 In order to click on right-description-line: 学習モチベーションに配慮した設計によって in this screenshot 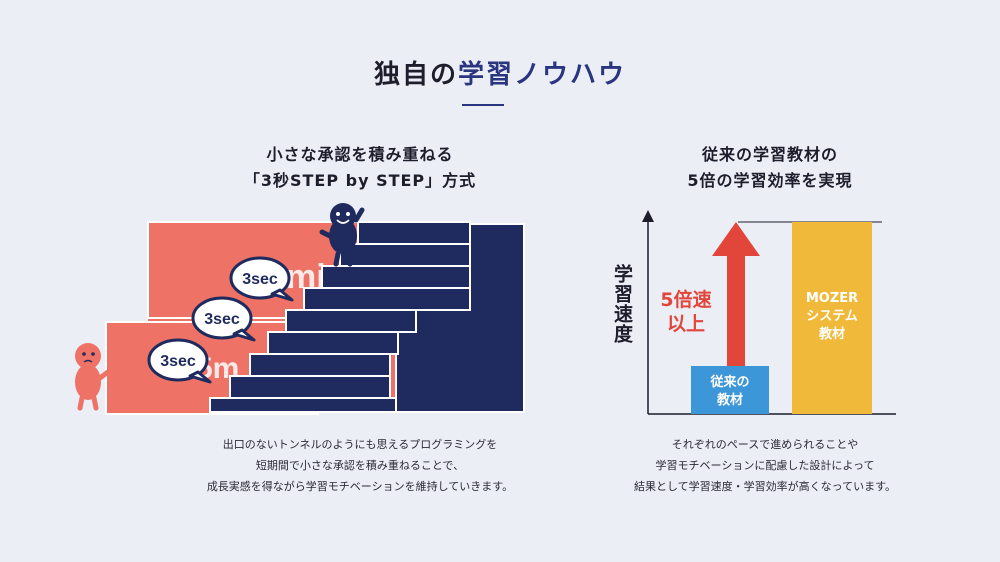, I will do `click(765, 465)`.